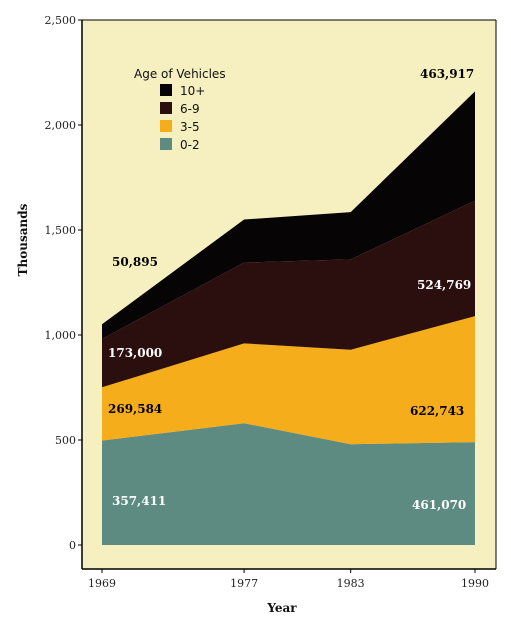 The height and width of the screenshot is (621, 511). I want to click on x-tick-label: 1983, so click(351, 583).